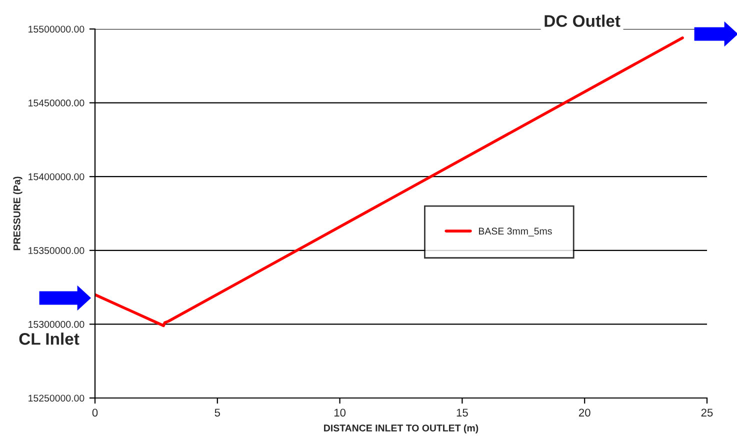 Image resolution: width=737 pixels, height=440 pixels. What do you see at coordinates (401, 429) in the screenshot?
I see `x-axis-title: DISTANCE INLET TO OUTLET (m)` at bounding box center [401, 429].